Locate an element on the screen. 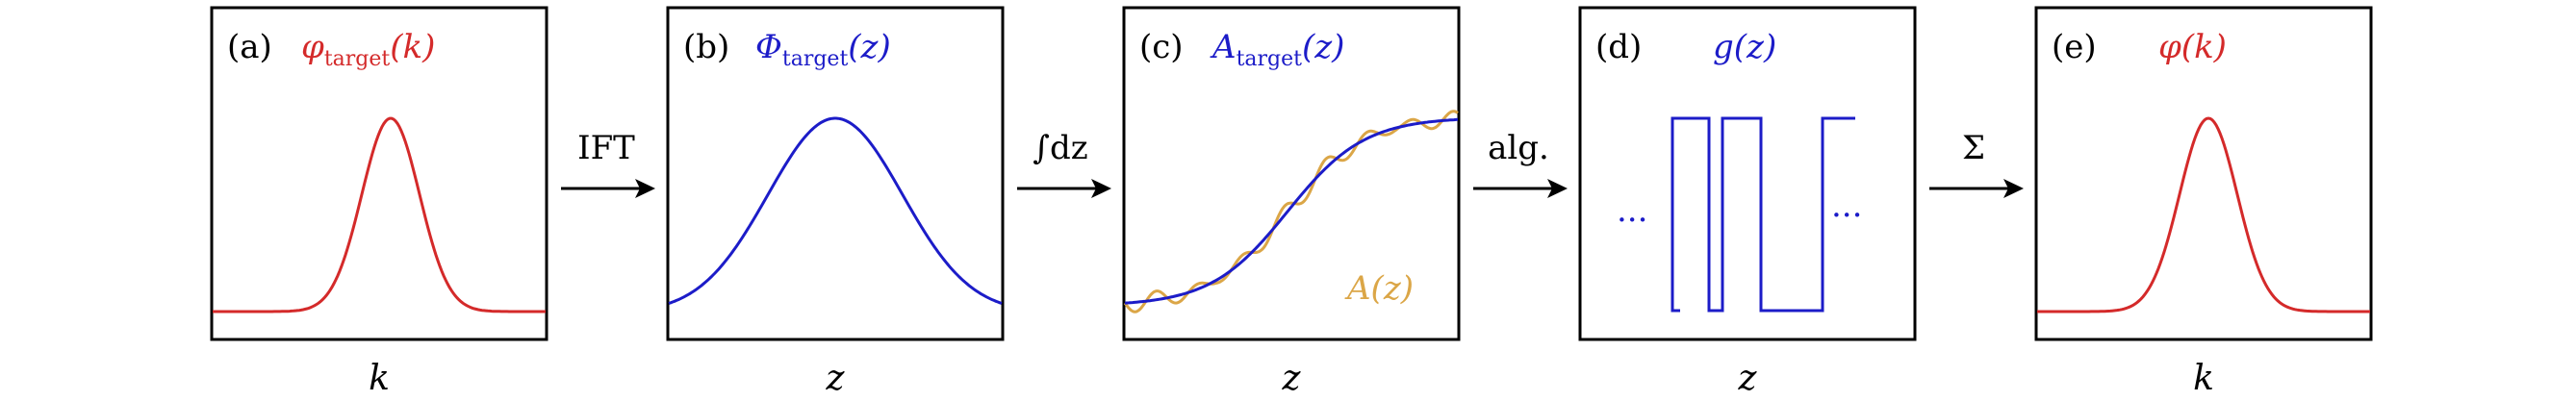 The height and width of the screenshot is (401, 2576). arrow-integral: ∫dz is located at coordinates (1064, 163).